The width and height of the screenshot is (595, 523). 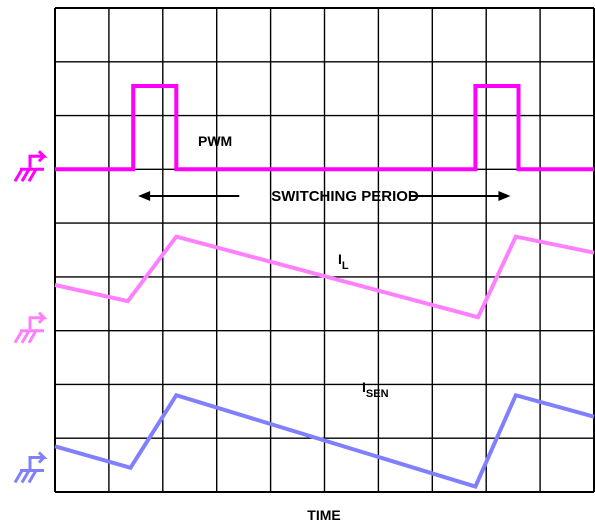 What do you see at coordinates (504, 196) in the screenshot?
I see `period-arrow-right-head` at bounding box center [504, 196].